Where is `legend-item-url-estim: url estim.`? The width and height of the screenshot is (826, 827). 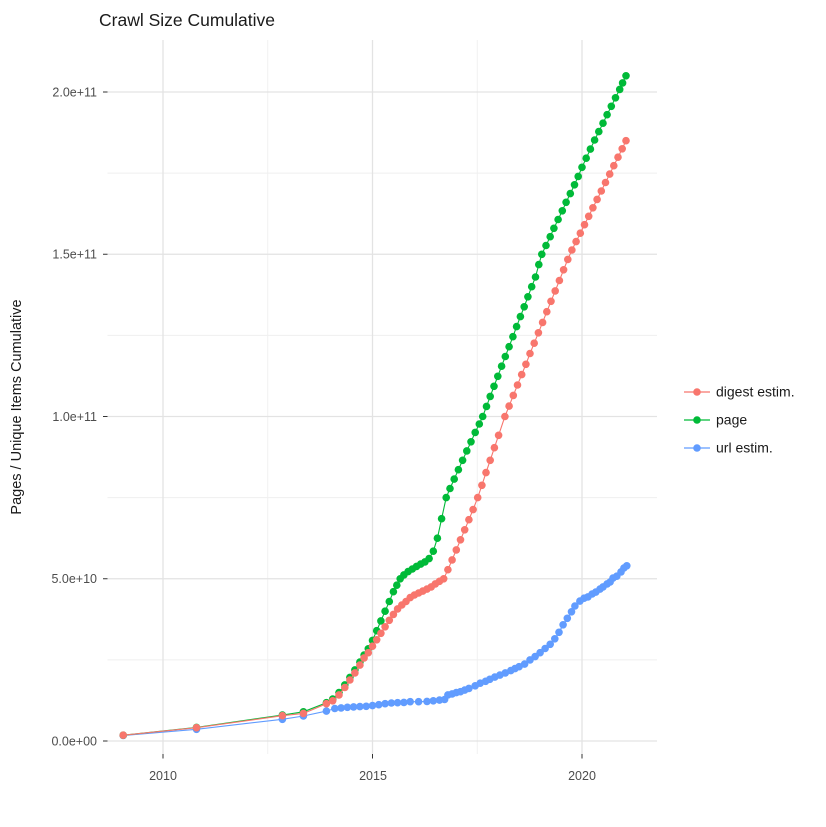
legend-item-url-estim: url estim. is located at coordinates (728, 448).